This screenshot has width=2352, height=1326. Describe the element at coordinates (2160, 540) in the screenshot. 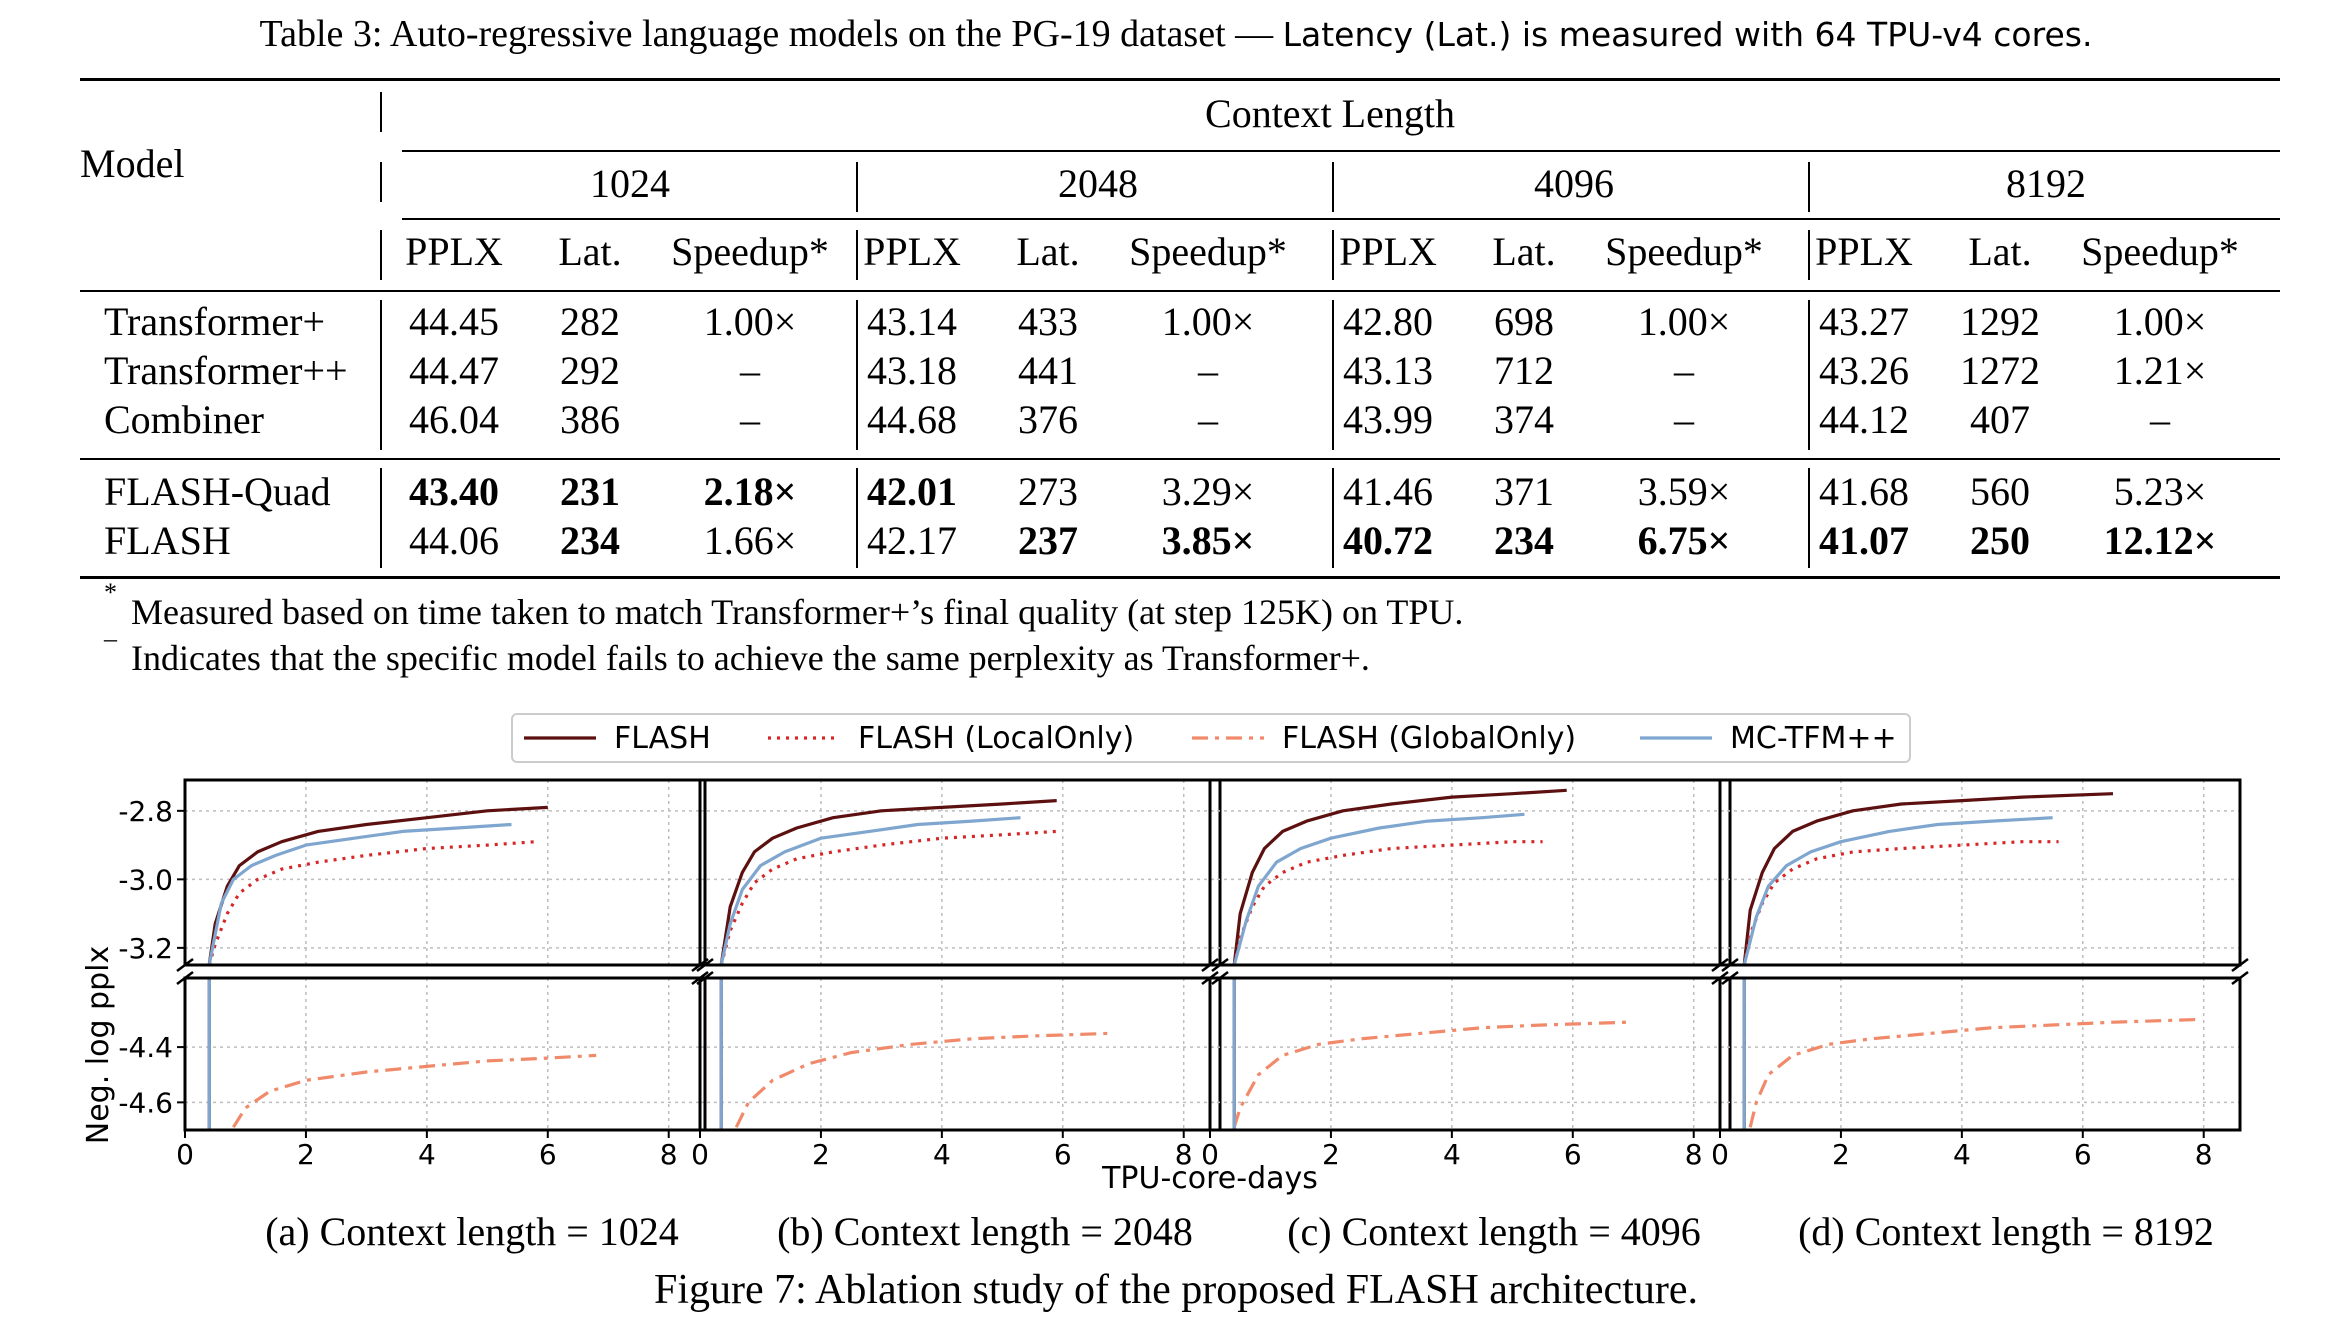

I see `table-cell: 12.12×` at that location.